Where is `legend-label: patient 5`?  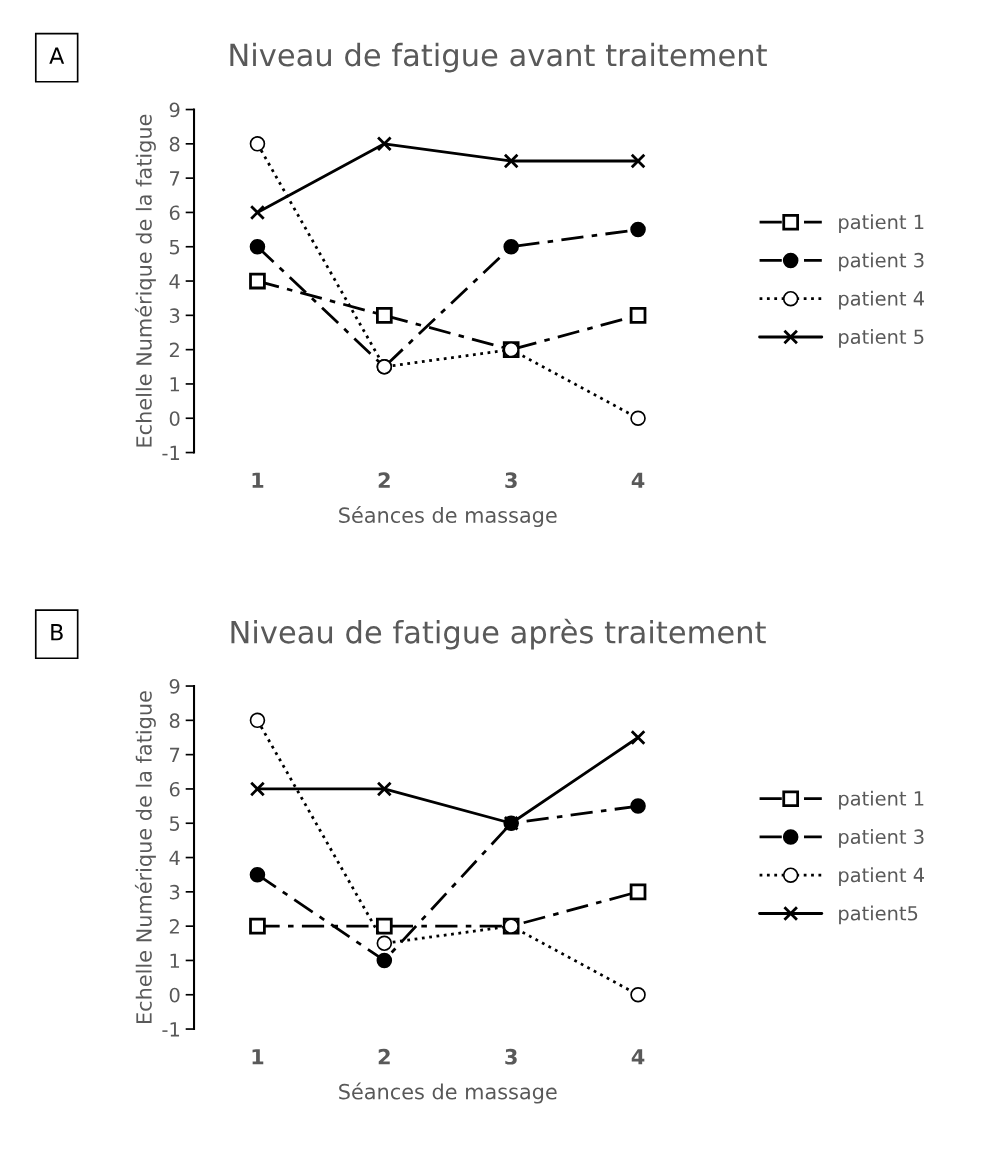
legend-label: patient 5 is located at coordinates (881, 338).